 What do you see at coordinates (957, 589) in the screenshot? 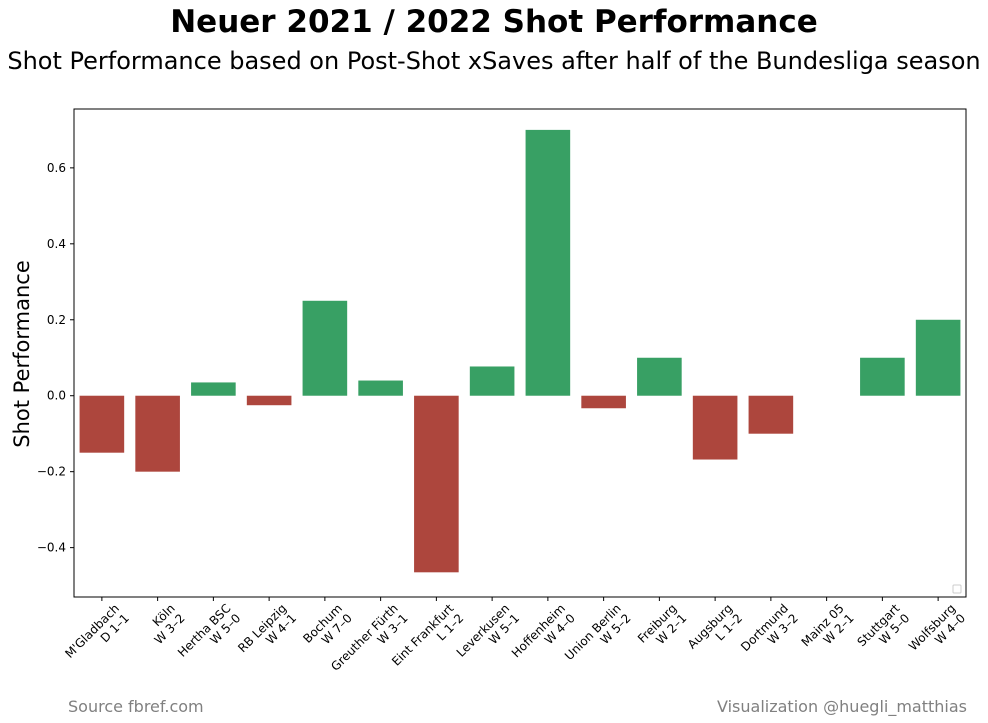
I see `legend-box` at bounding box center [957, 589].